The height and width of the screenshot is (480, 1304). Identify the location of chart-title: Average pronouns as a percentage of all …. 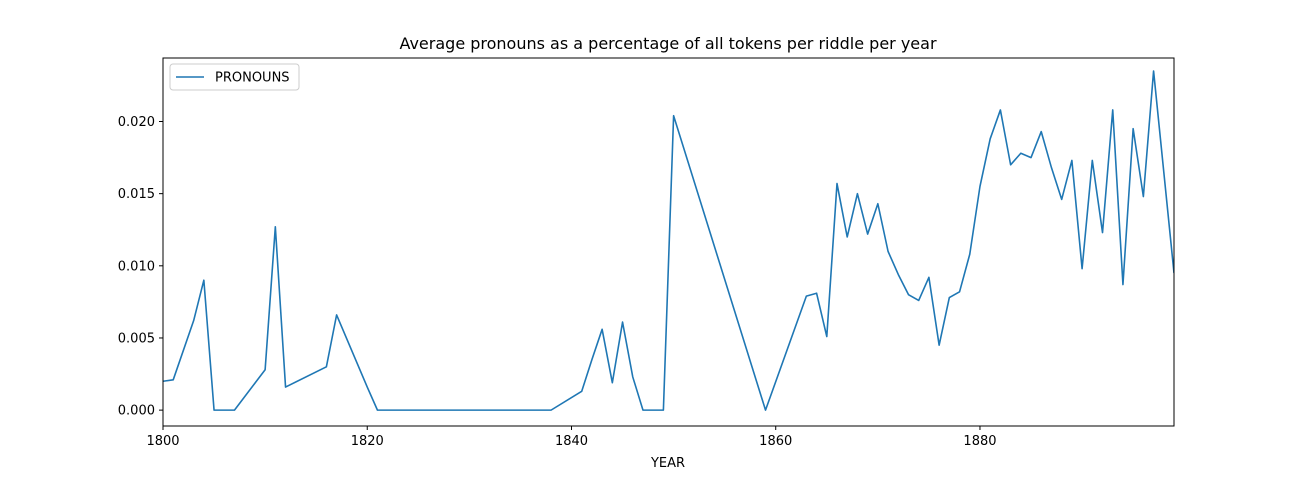
(667, 43).